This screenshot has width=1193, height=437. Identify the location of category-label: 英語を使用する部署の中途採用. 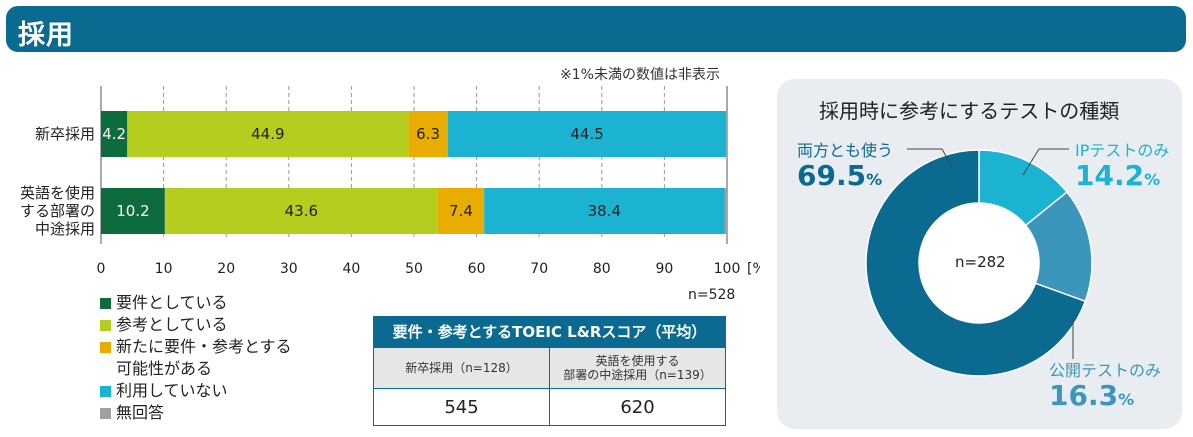
(57, 211).